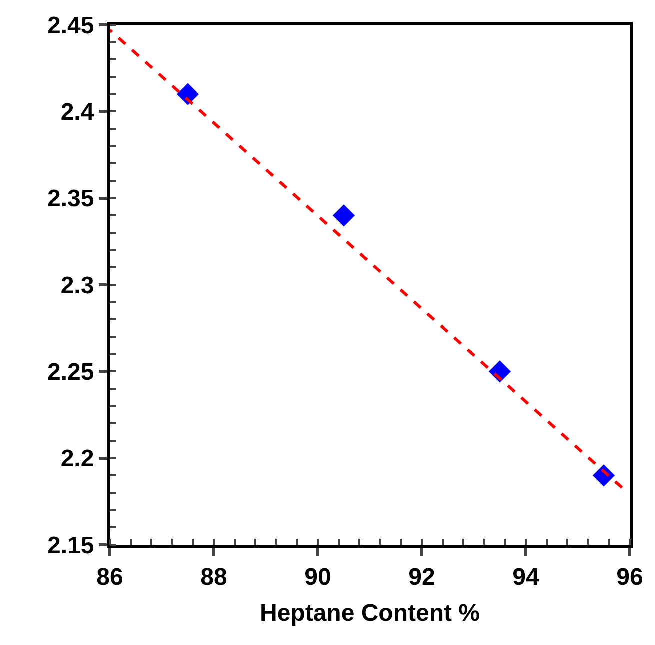 The width and height of the screenshot is (655, 645). Describe the element at coordinates (70, 26) in the screenshot. I see `y-tick-label: 2.45` at that location.